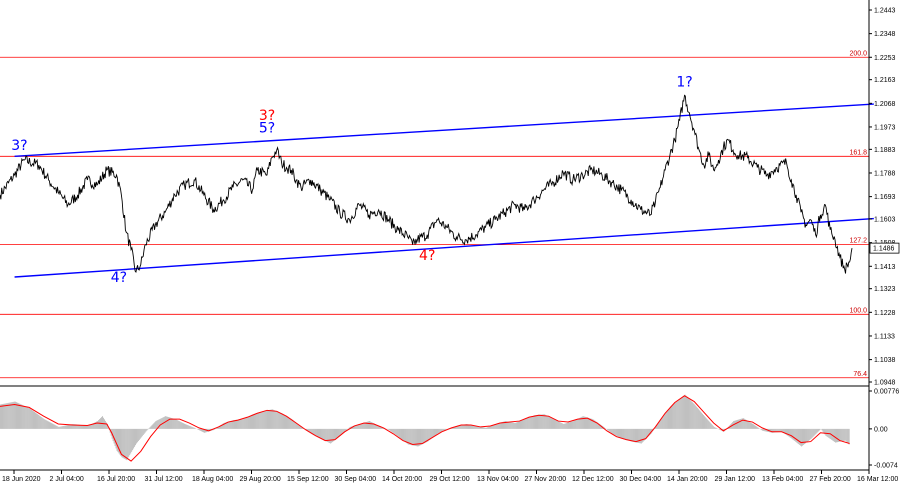 The image size is (900, 485). What do you see at coordinates (877, 479) in the screenshot?
I see `time-tick-label: 16 Mar 12:00` at bounding box center [877, 479].